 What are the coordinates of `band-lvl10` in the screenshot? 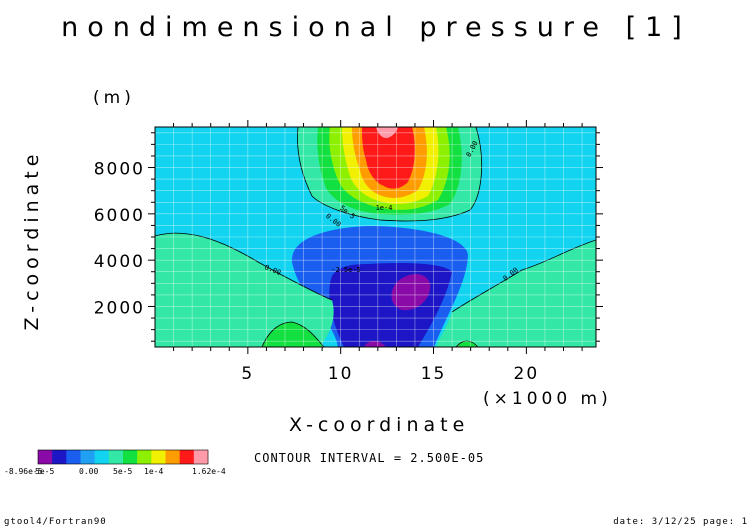 It's located at (388, 158).